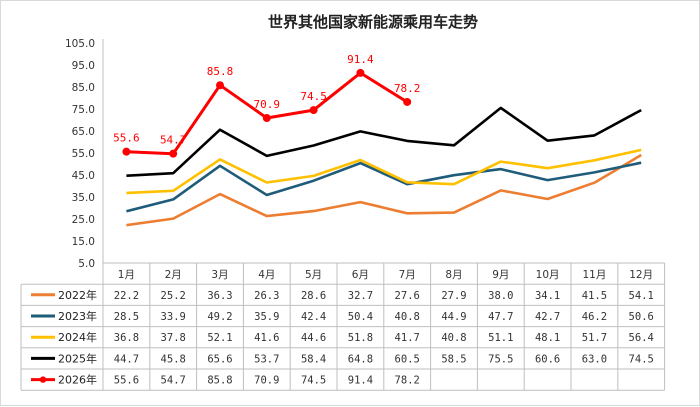 The height and width of the screenshot is (407, 700). What do you see at coordinates (407, 381) in the screenshot?
I see `table-cell-value: 78.2` at bounding box center [407, 381].